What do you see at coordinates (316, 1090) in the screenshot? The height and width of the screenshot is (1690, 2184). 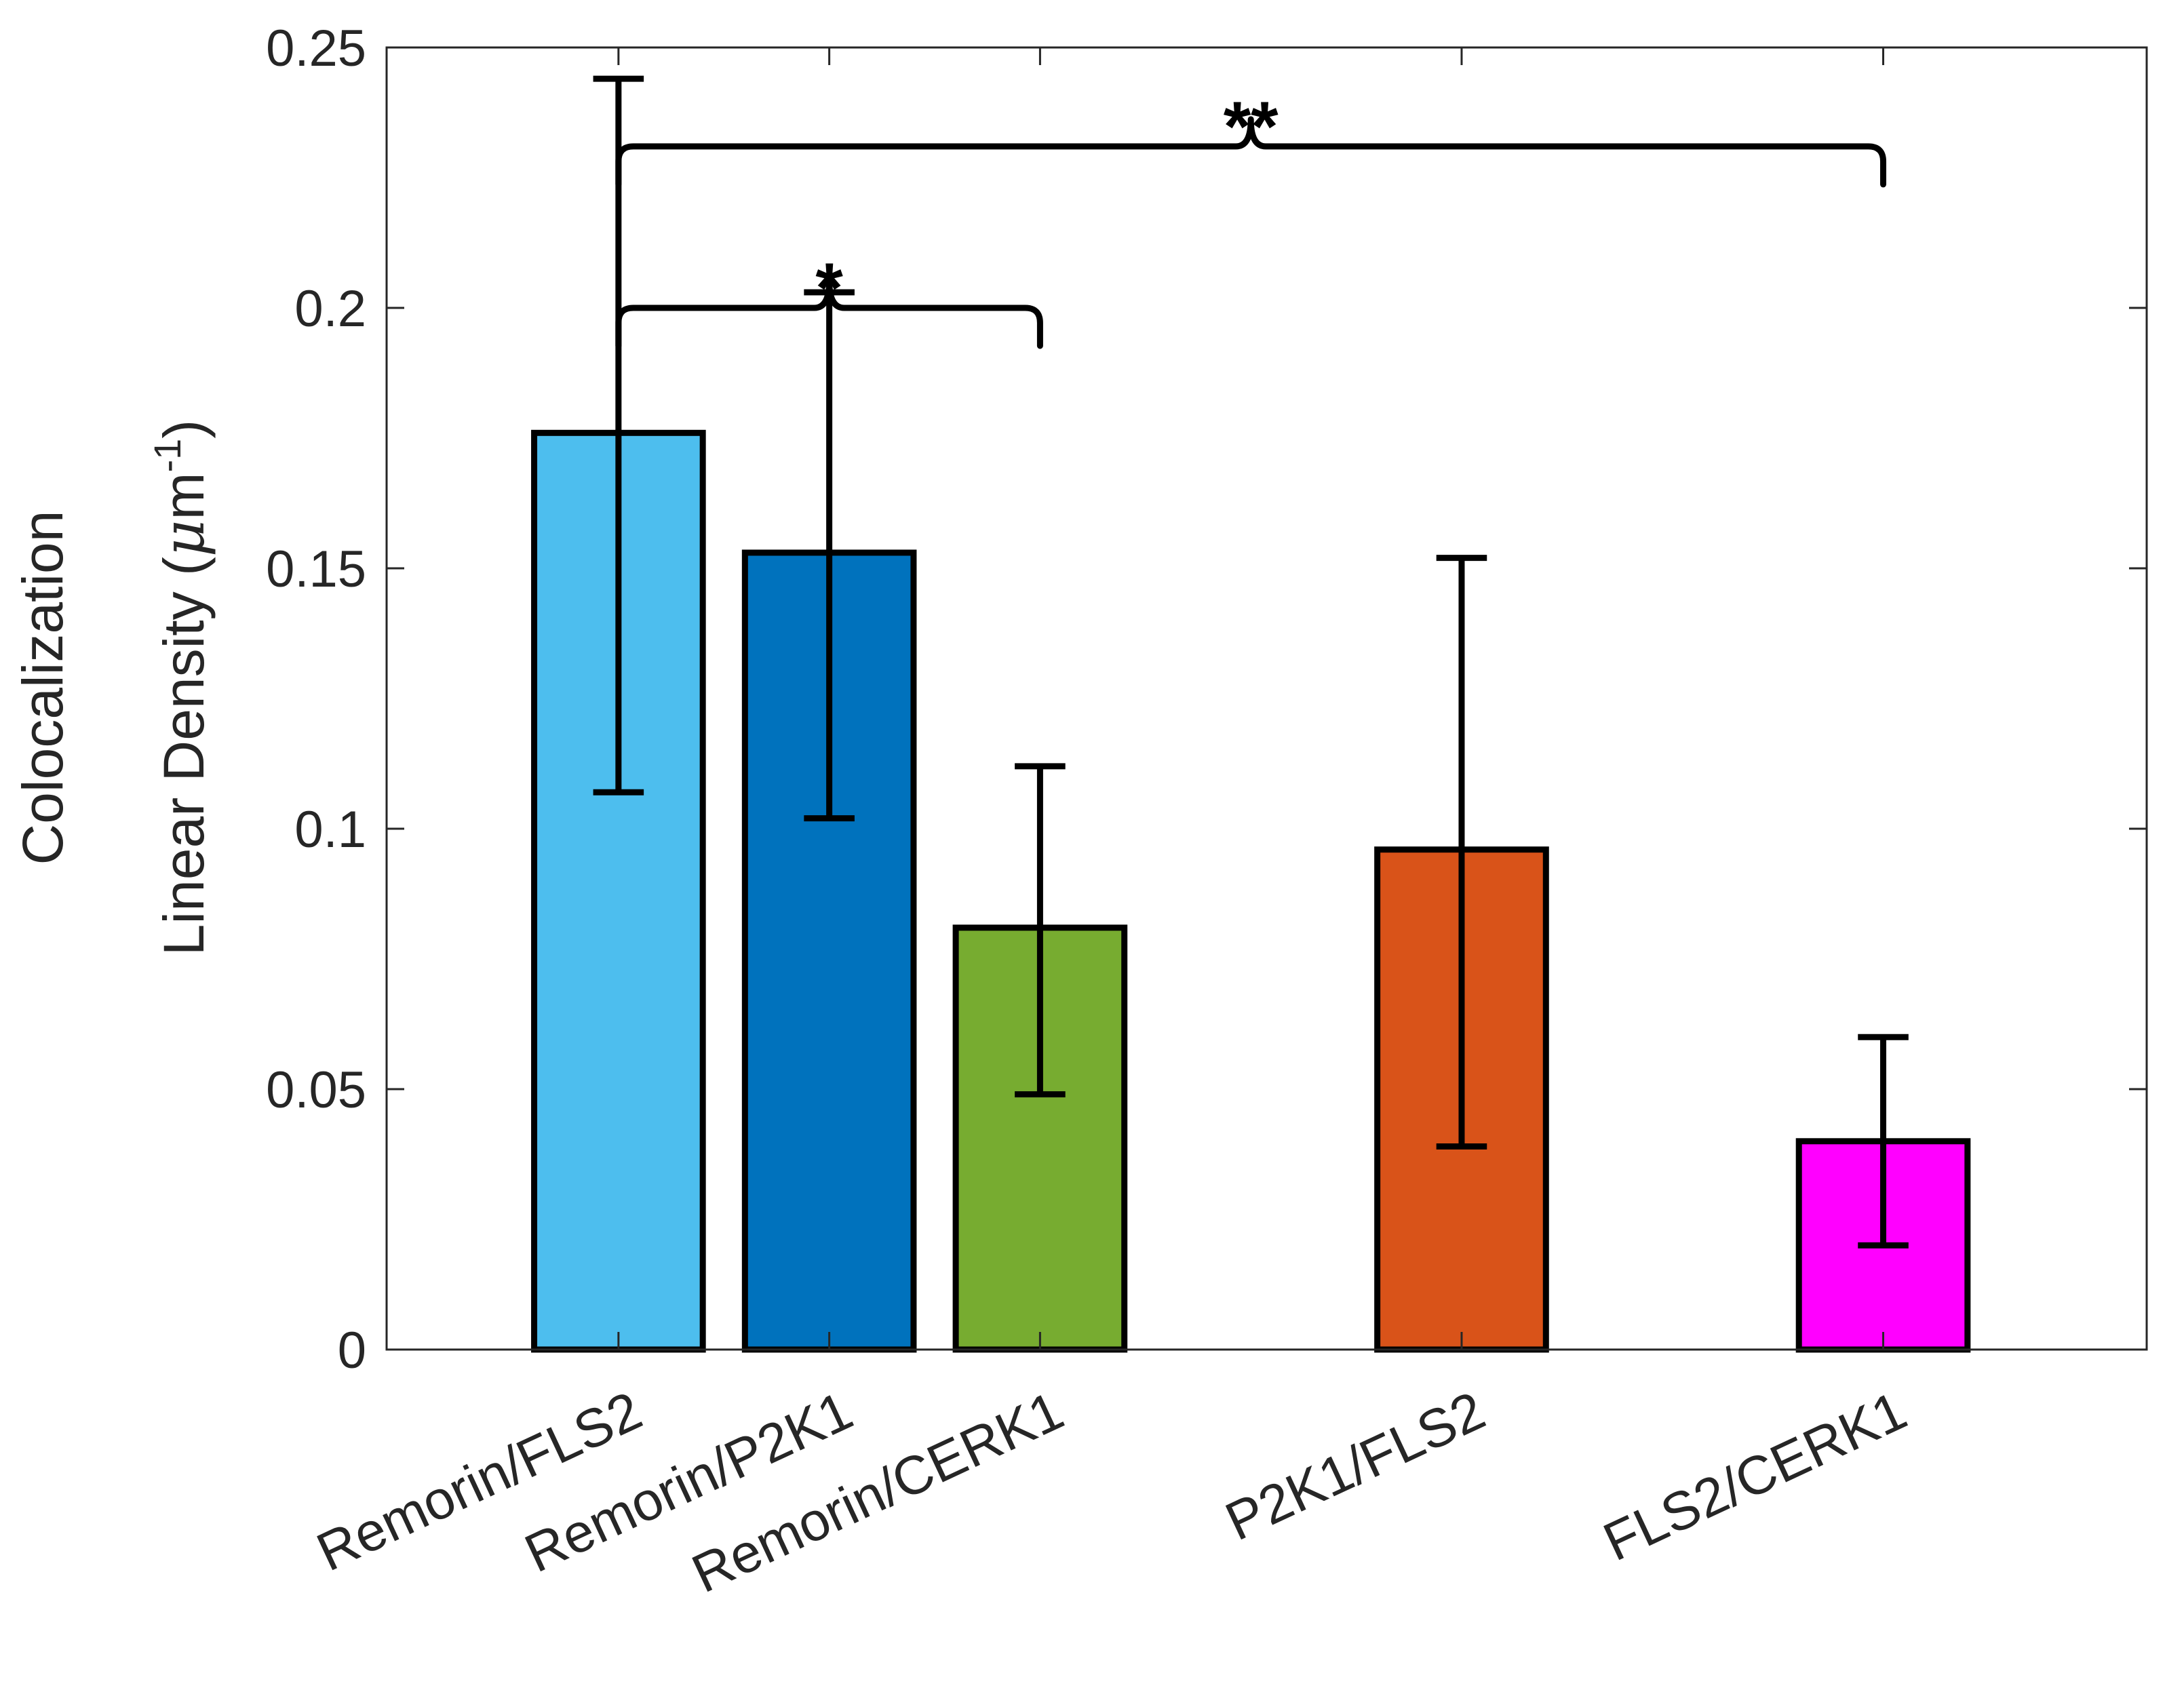 I see `y-tick-label: 0.05` at bounding box center [316, 1090].